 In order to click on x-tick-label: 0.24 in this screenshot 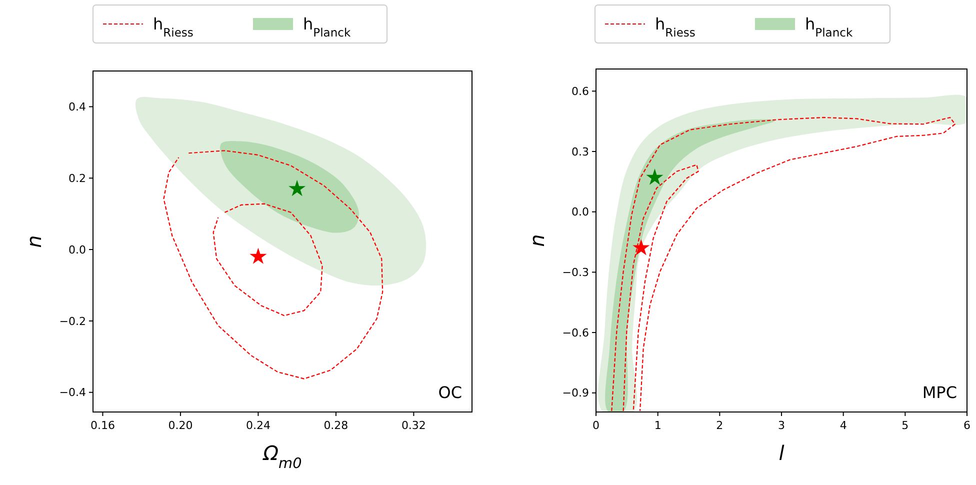, I will do `click(258, 425)`.